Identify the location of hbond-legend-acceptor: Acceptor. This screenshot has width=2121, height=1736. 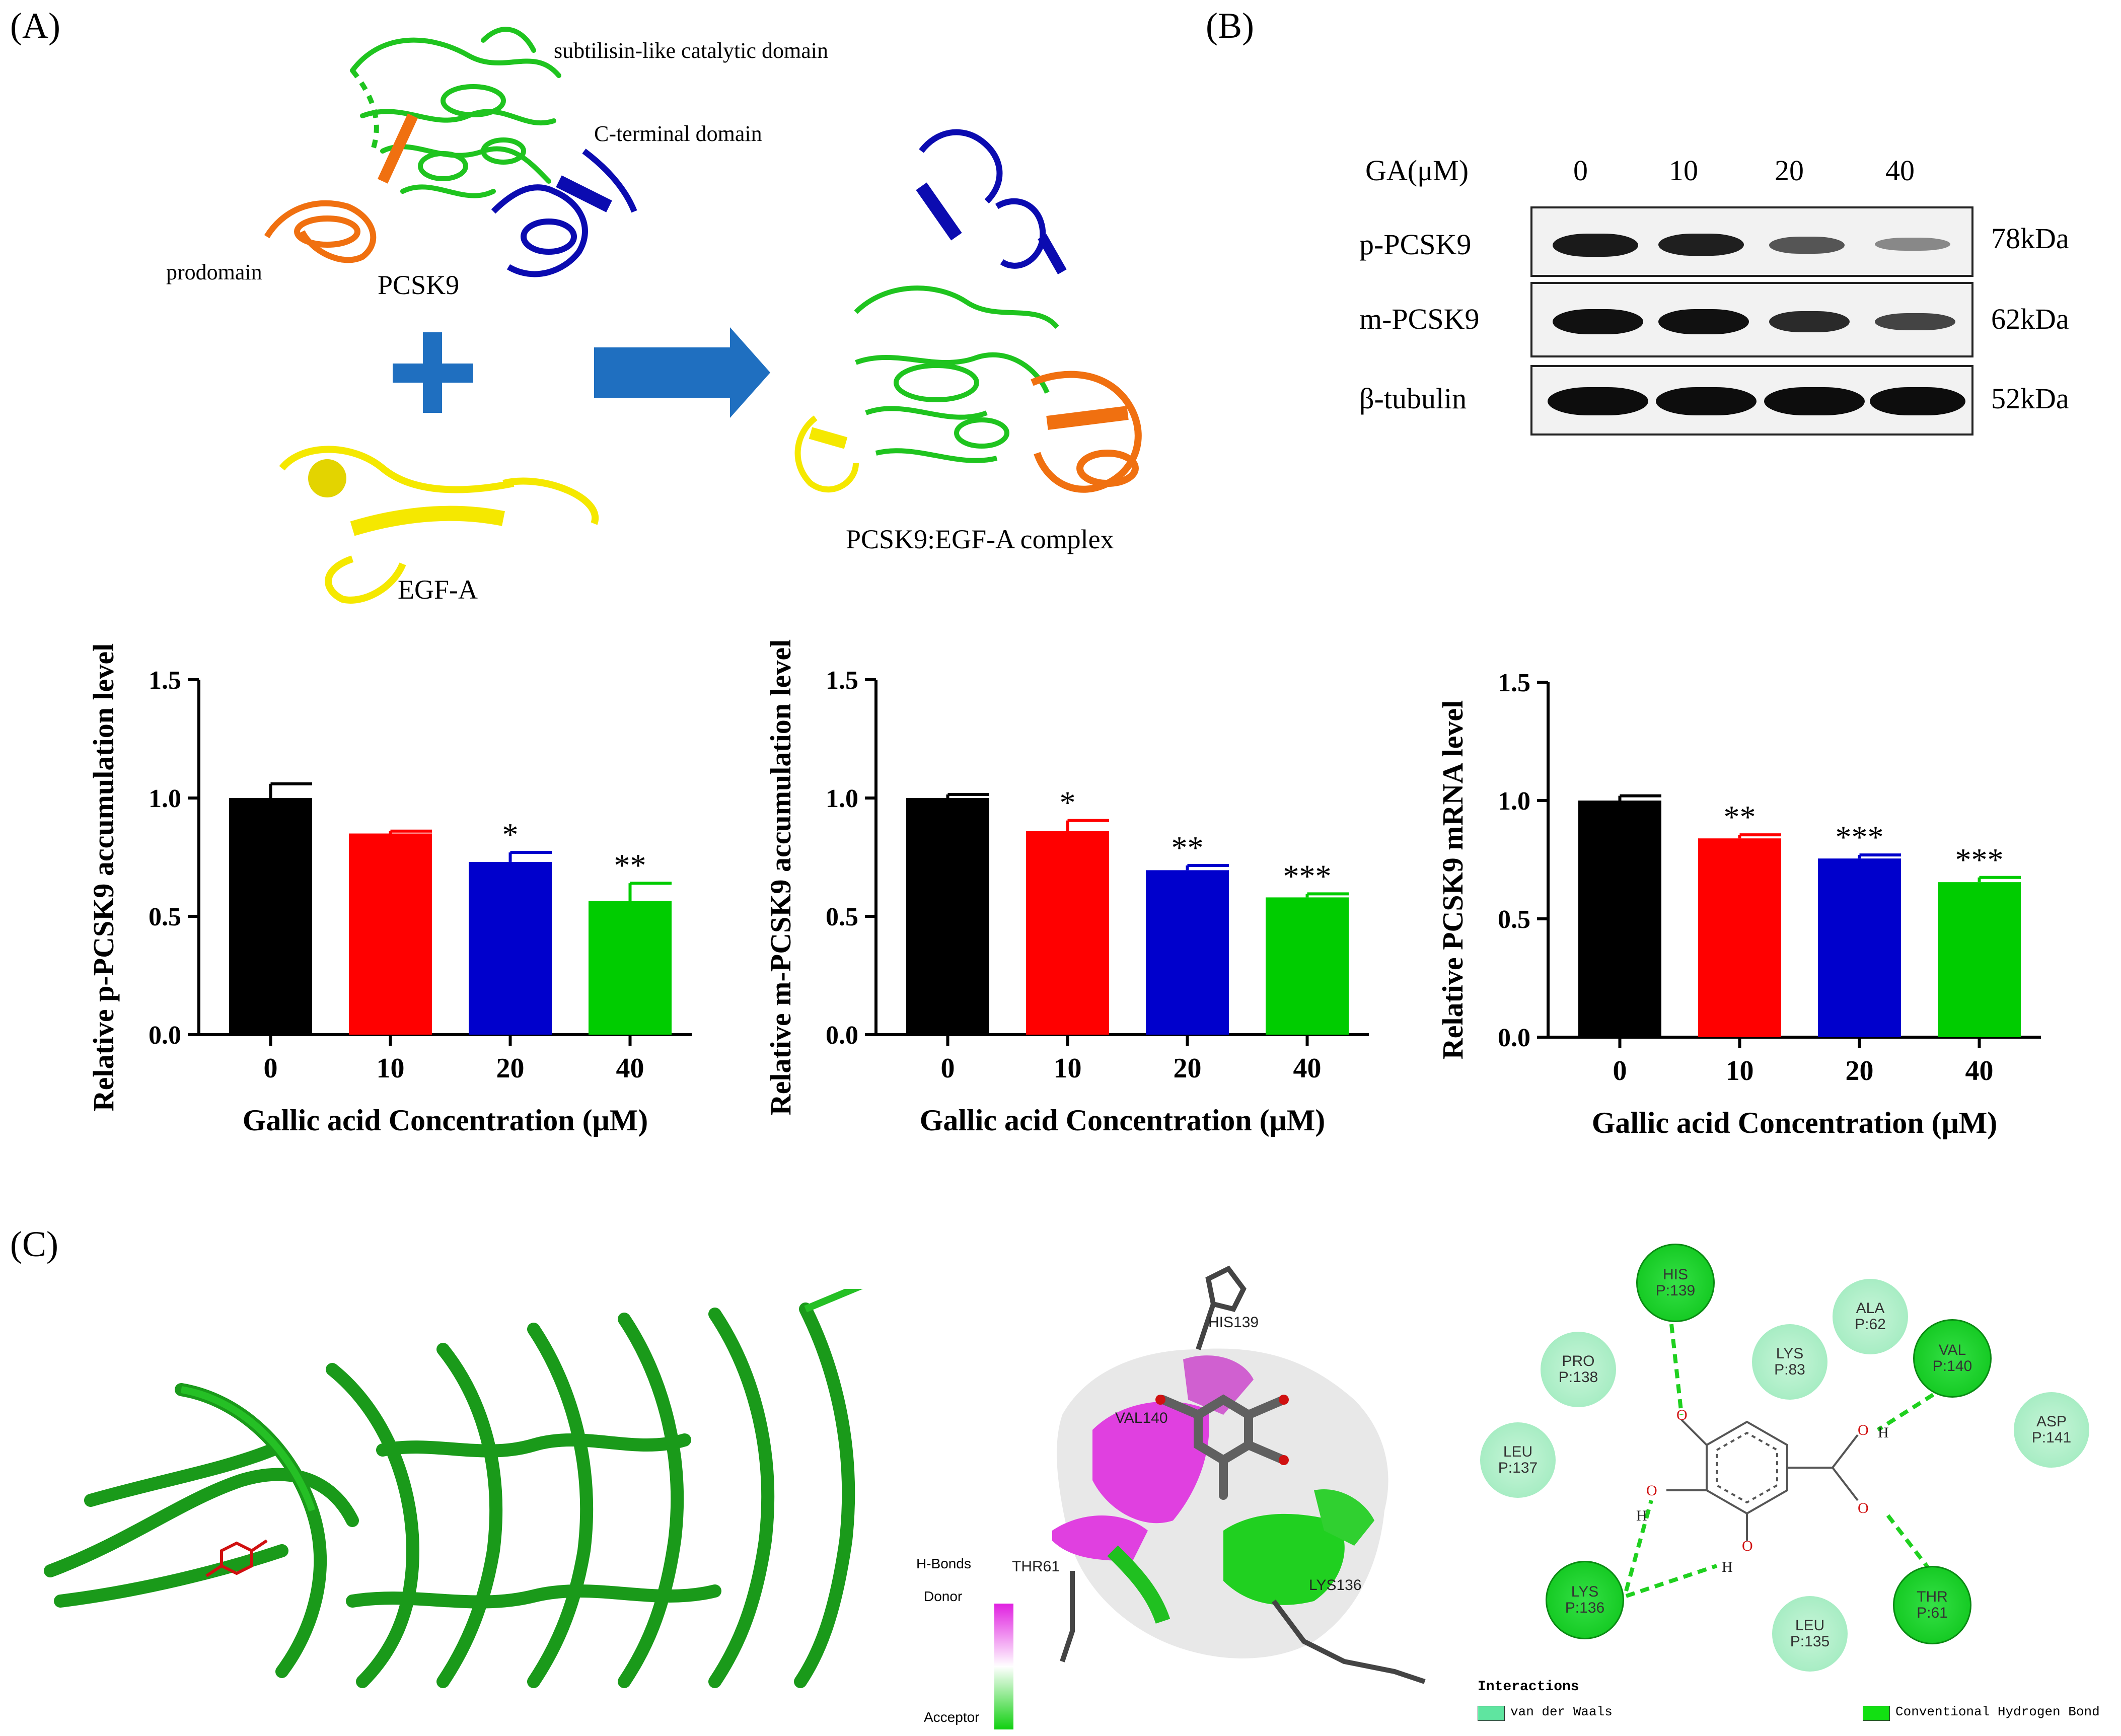
(952, 1717).